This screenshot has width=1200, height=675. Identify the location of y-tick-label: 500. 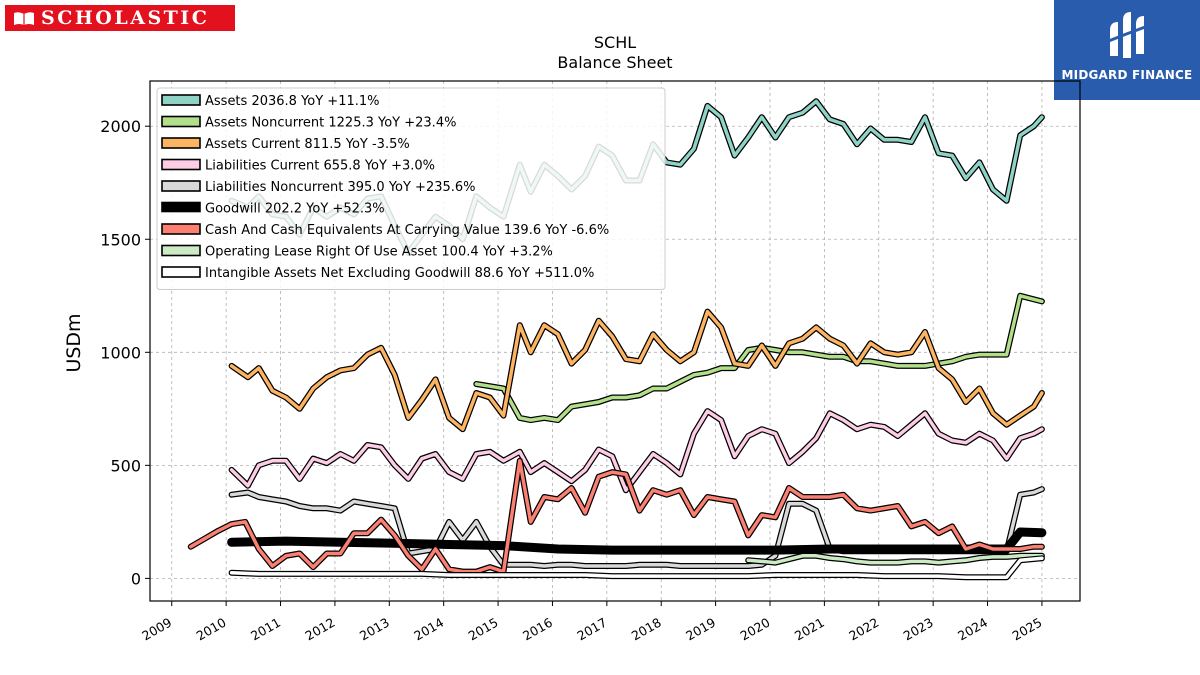
(125, 465).